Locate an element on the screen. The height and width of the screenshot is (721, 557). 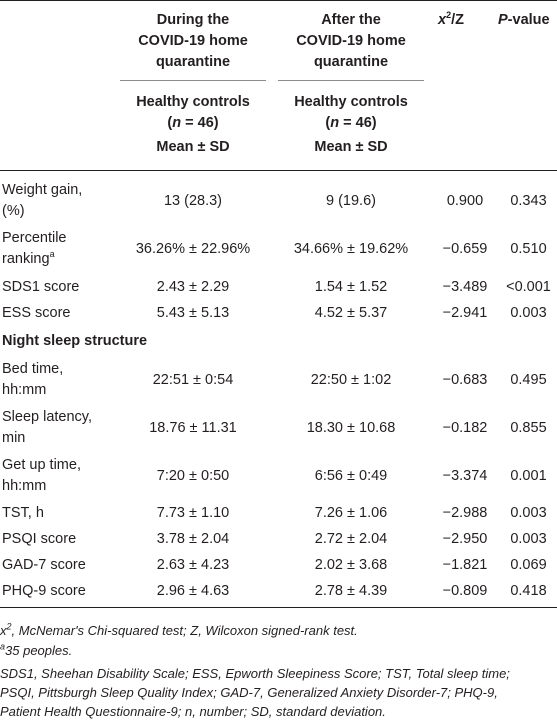
row-label: PHQ-9 score is located at coordinates (57, 591).